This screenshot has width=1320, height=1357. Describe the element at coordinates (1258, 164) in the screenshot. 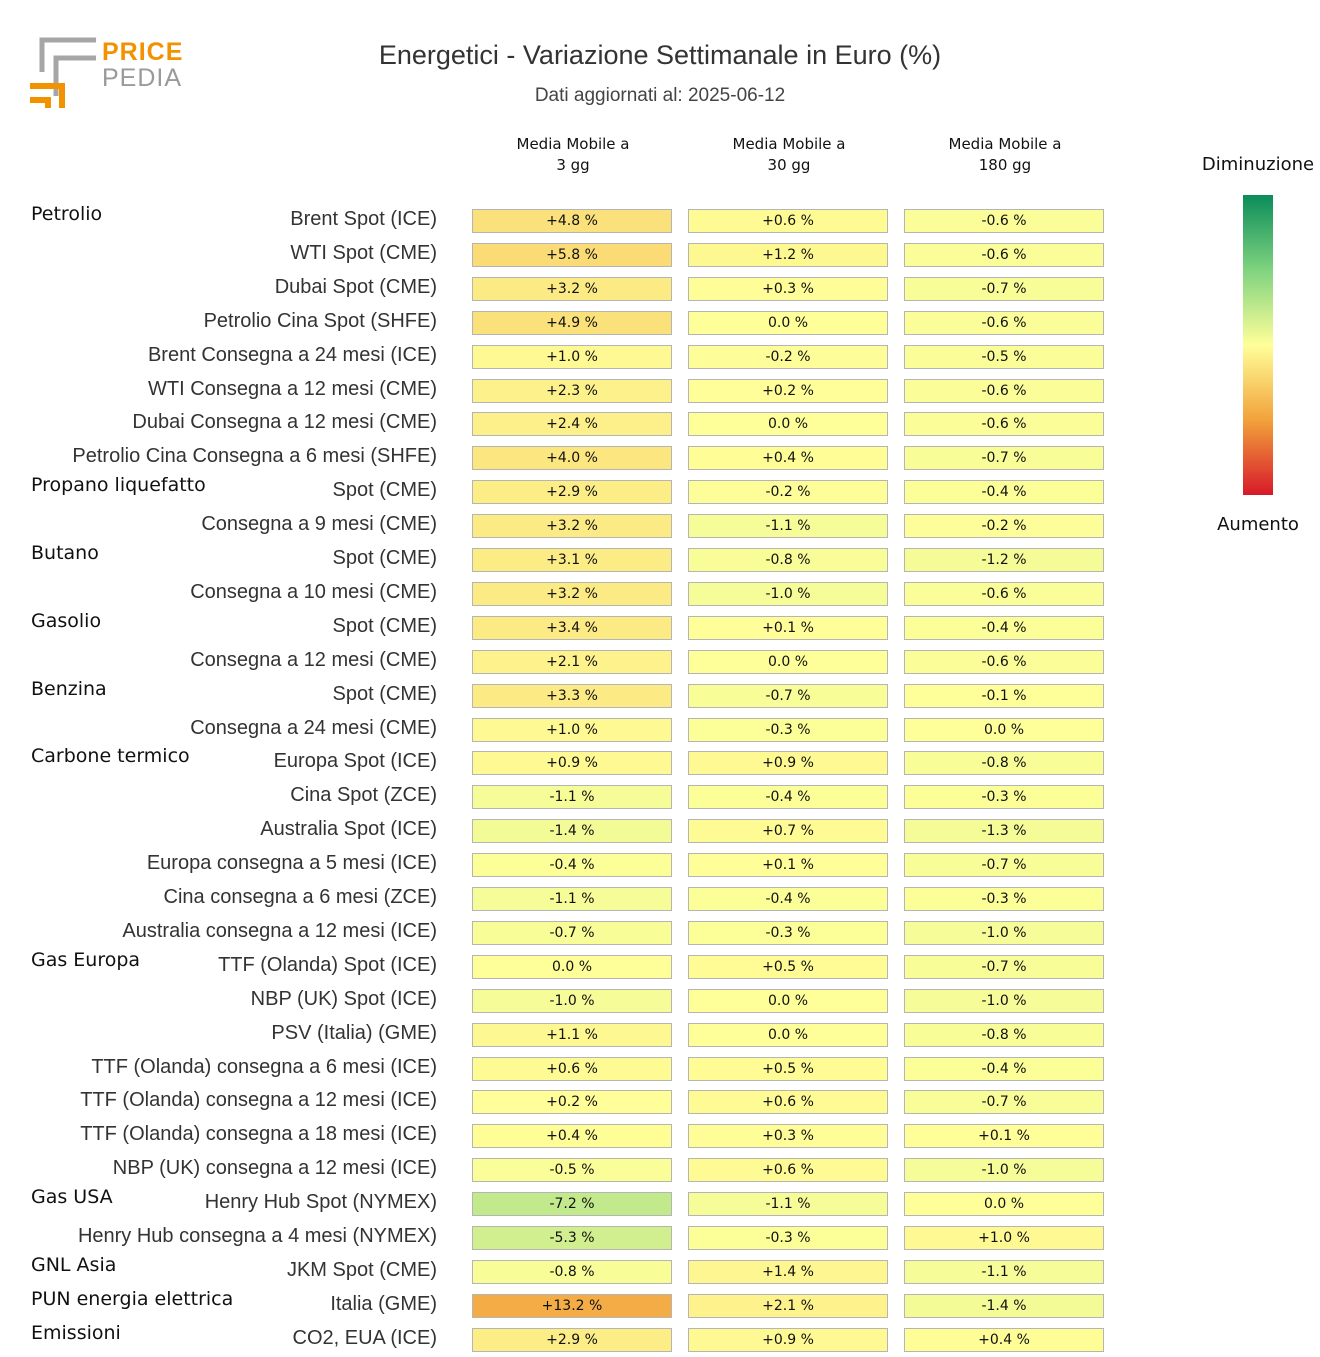

I see `legend-label-top: Diminuzione` at that location.